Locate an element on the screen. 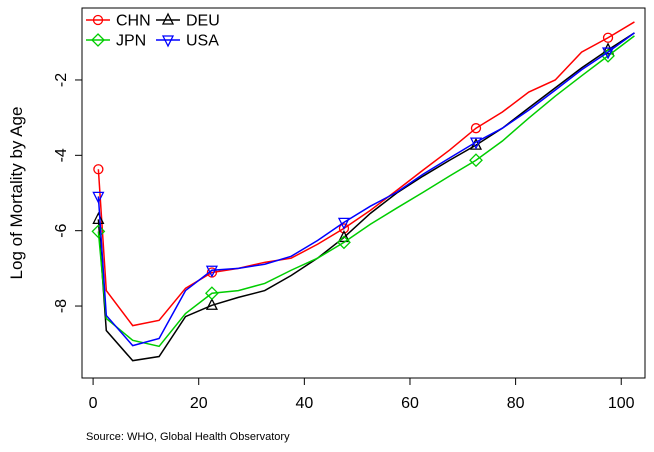 This screenshot has height=452, width=654. legend-label: USA is located at coordinates (202, 41).